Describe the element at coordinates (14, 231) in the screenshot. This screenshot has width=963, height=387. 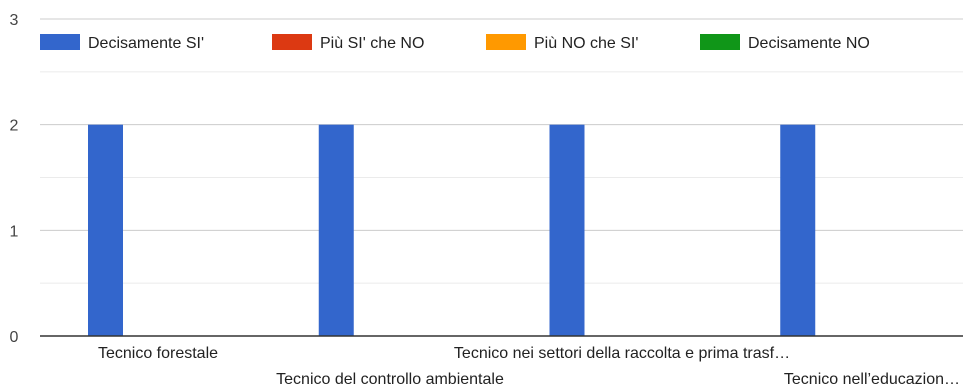
I see `y-tick-label: 1` at that location.